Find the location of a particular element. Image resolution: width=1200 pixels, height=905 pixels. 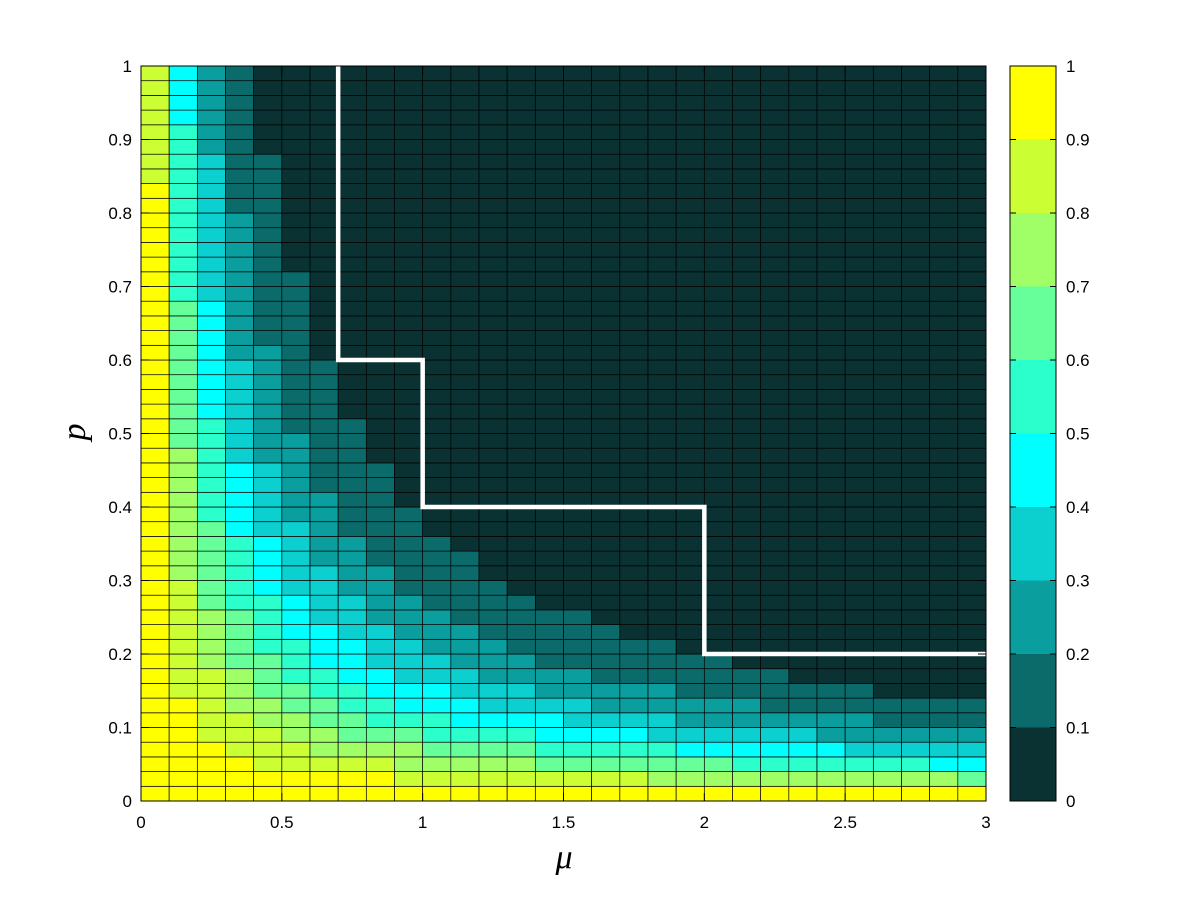

colorbar-tick-label: 0.7 is located at coordinates (1078, 287).